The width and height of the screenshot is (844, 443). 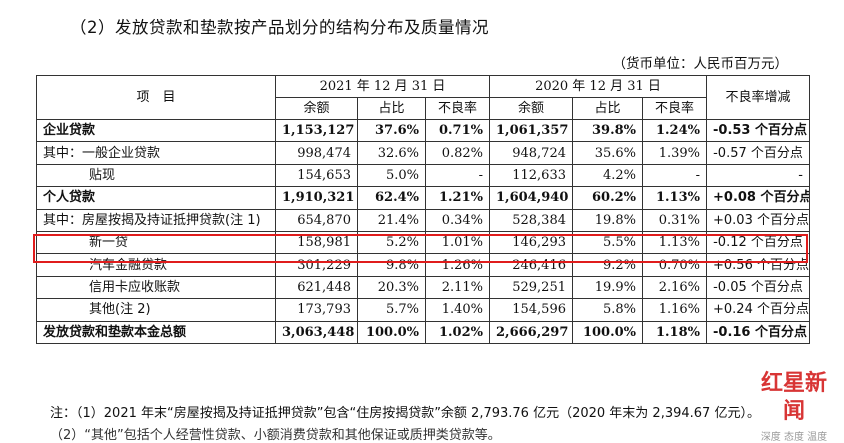 What do you see at coordinates (391, 332) in the screenshot?
I see `share-2021: 100.0%` at bounding box center [391, 332].